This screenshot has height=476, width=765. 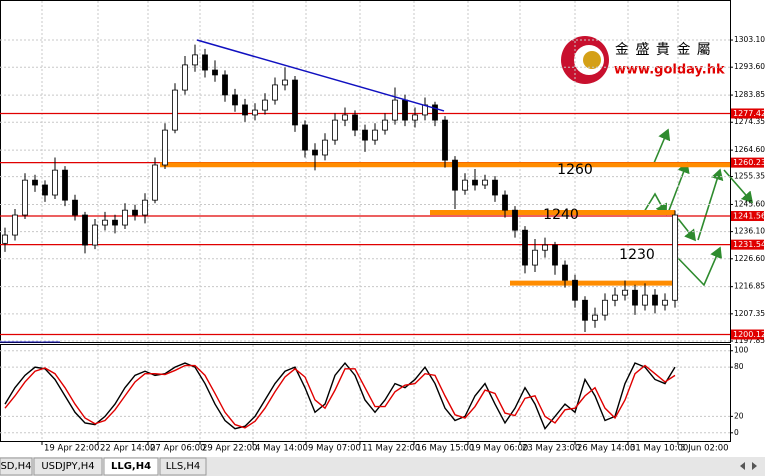 I want to click on x-tick-label: 31 May 10:00, so click(x=659, y=449).